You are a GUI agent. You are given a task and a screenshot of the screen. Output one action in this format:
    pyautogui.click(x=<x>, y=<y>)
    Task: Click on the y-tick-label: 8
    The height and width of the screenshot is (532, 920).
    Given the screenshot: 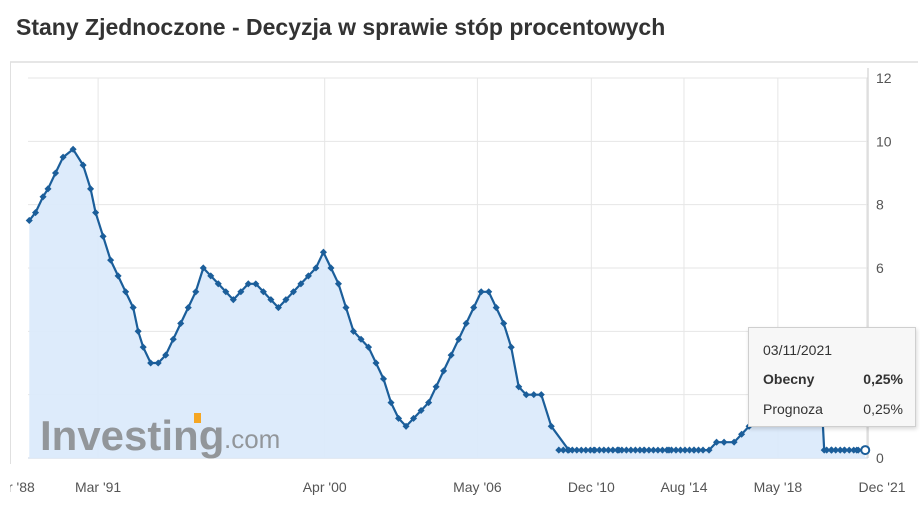 What is the action you would take?
    pyautogui.click(x=880, y=205)
    